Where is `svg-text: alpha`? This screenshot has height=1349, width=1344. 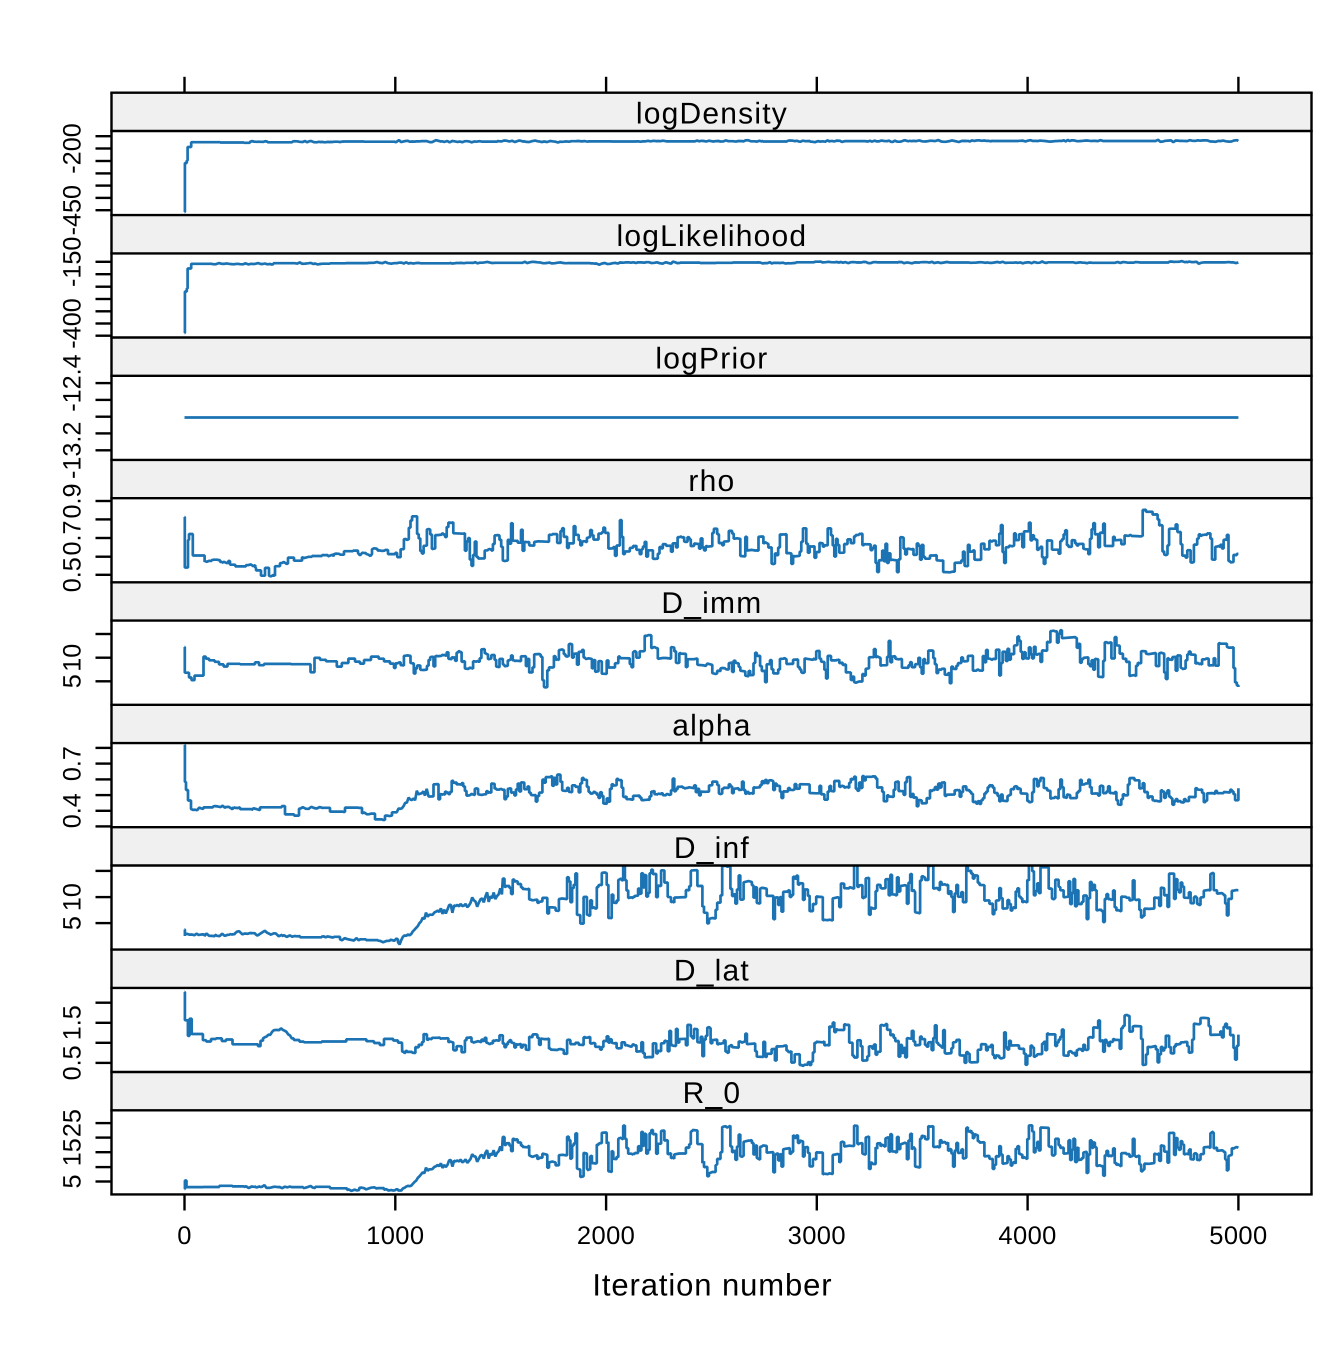
svg-text: alpha is located at coordinates (711, 726).